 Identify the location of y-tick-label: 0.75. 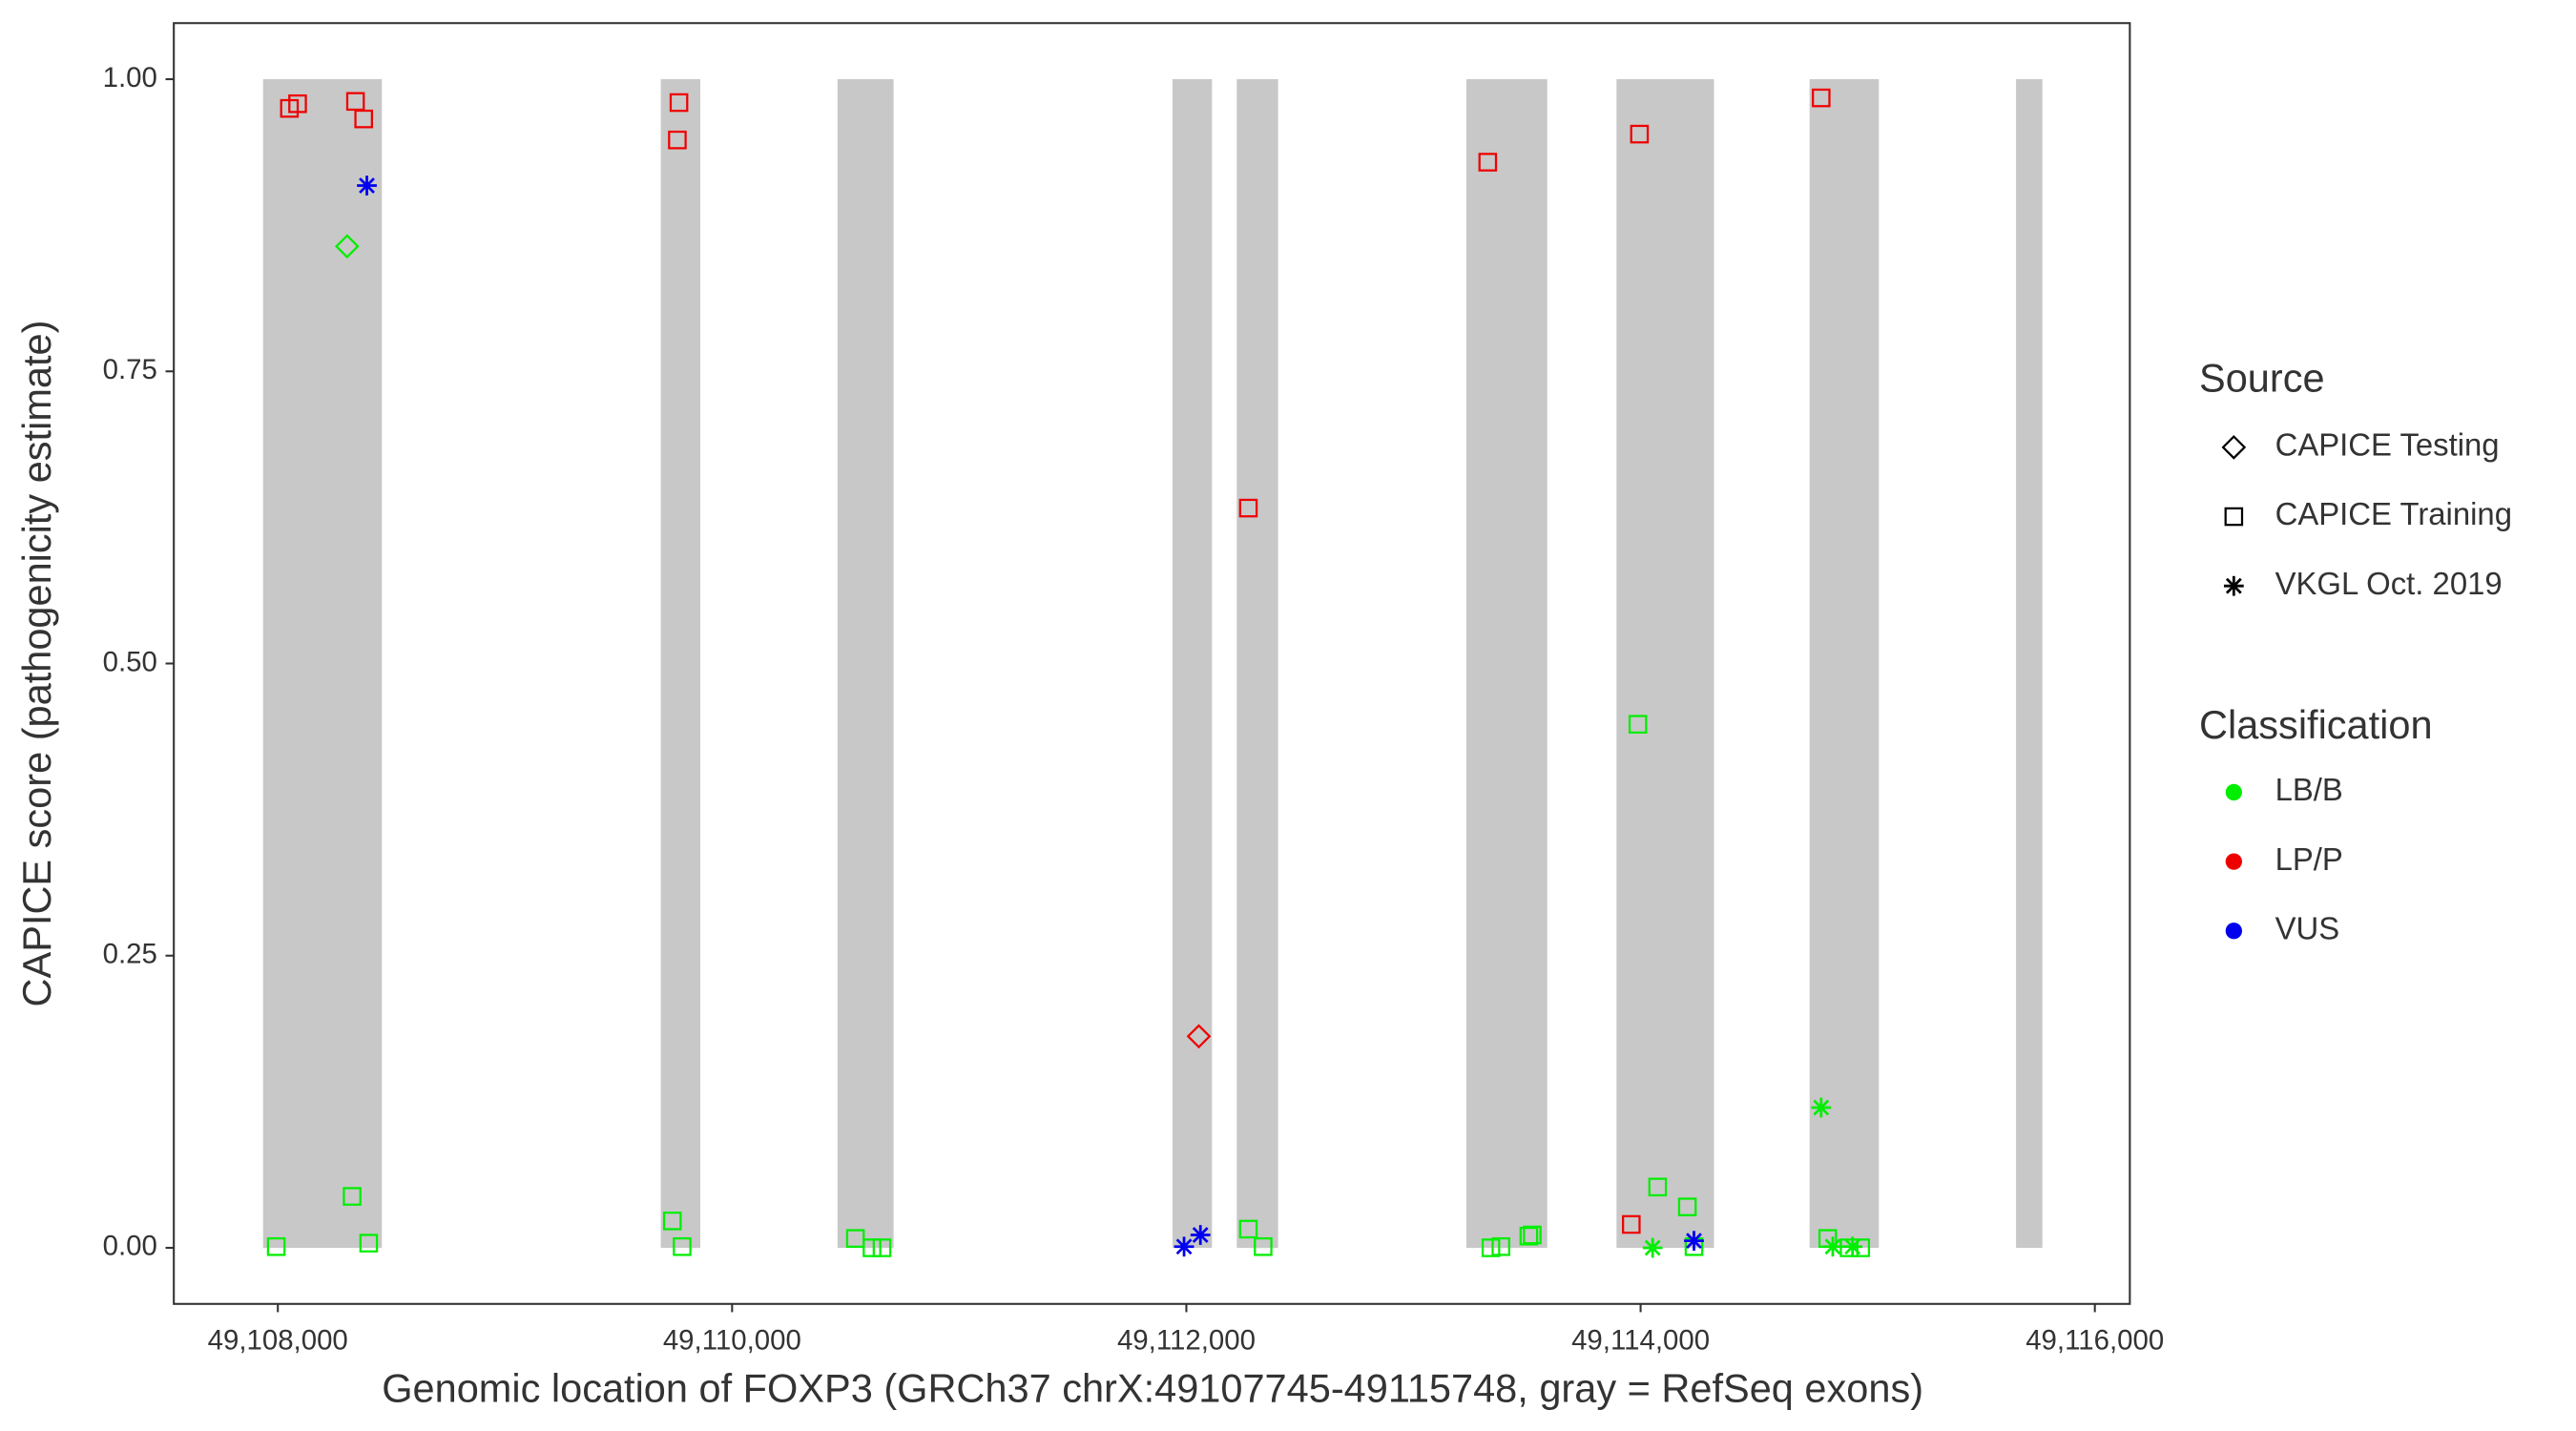
(130, 369).